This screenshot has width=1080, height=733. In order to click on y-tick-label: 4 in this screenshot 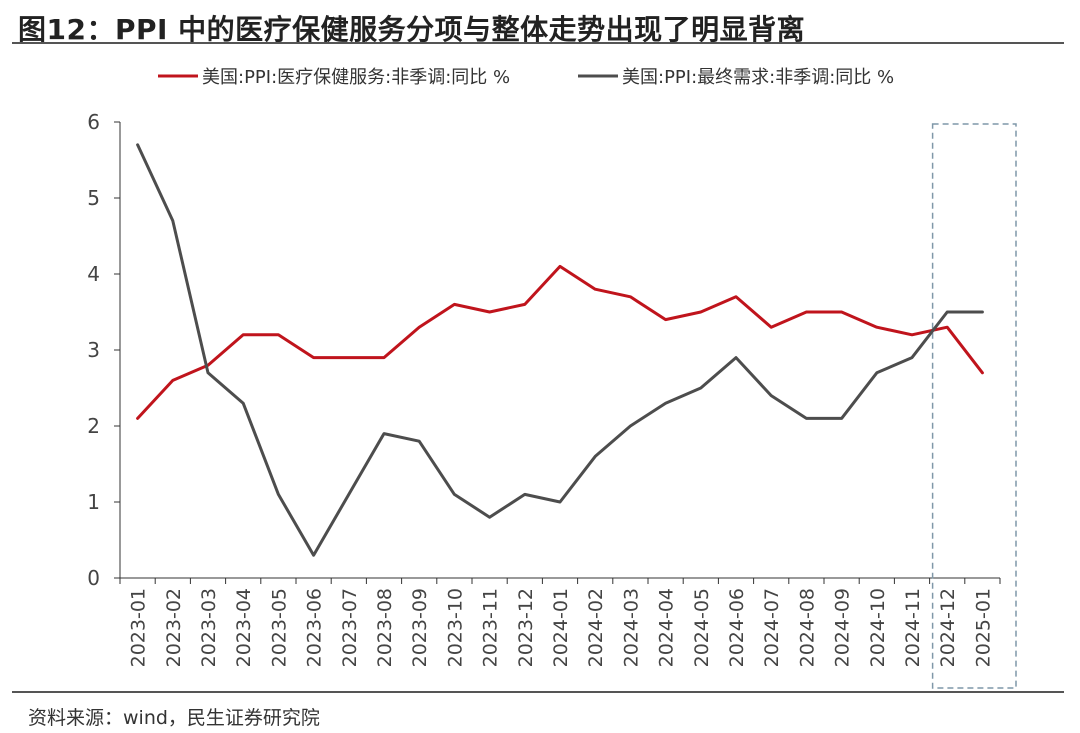, I will do `click(93, 274)`.